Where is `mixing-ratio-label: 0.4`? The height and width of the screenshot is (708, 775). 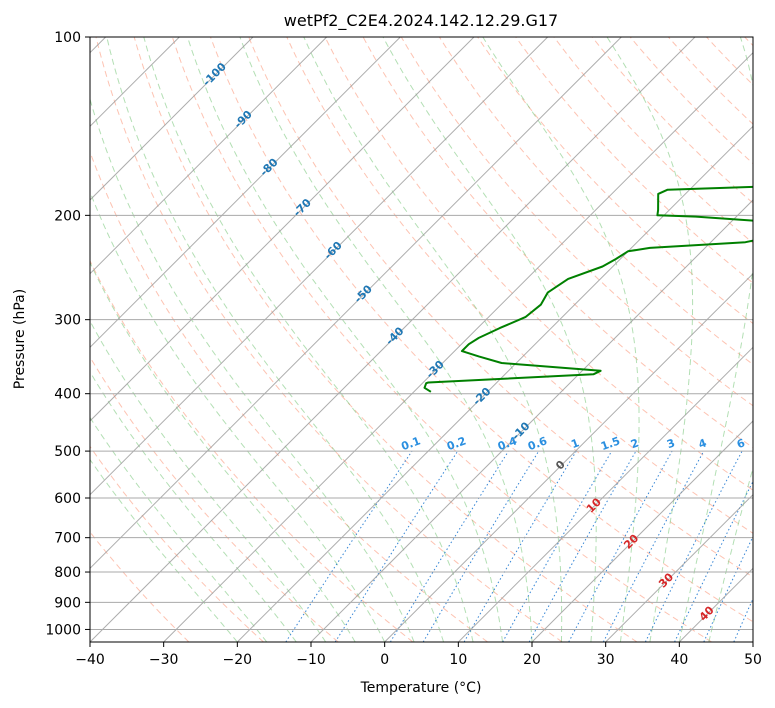 mixing-ratio-label: 0.4 is located at coordinates (507, 443).